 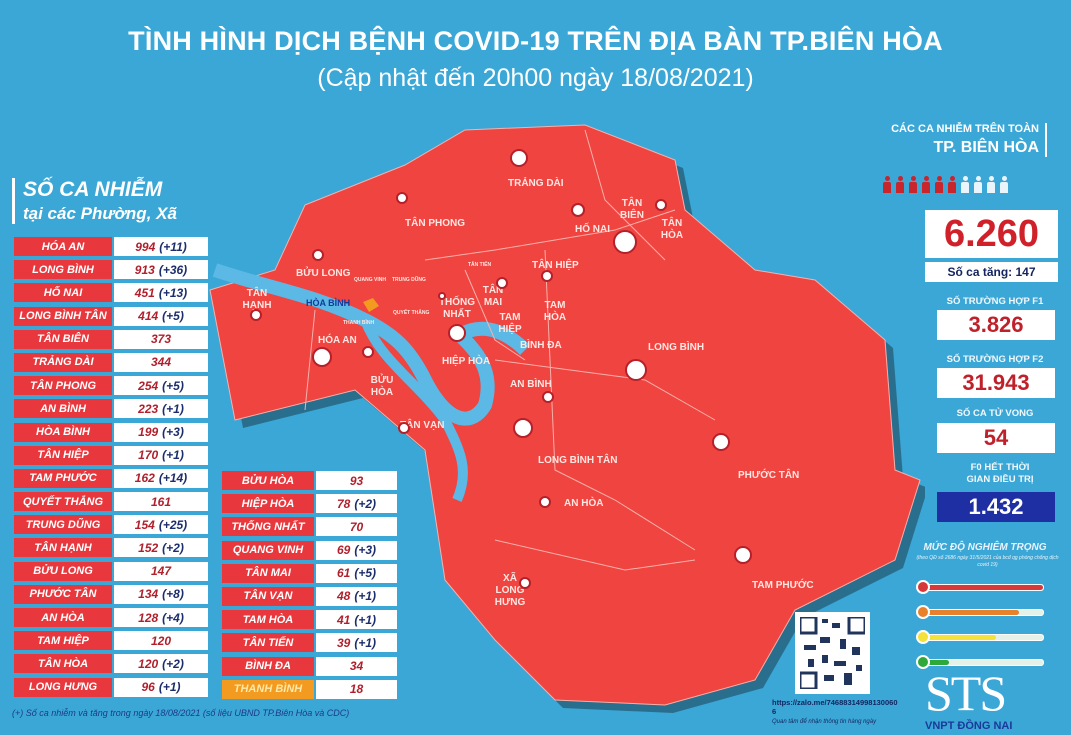 I want to click on deaths-value: 54, so click(x=996, y=438).